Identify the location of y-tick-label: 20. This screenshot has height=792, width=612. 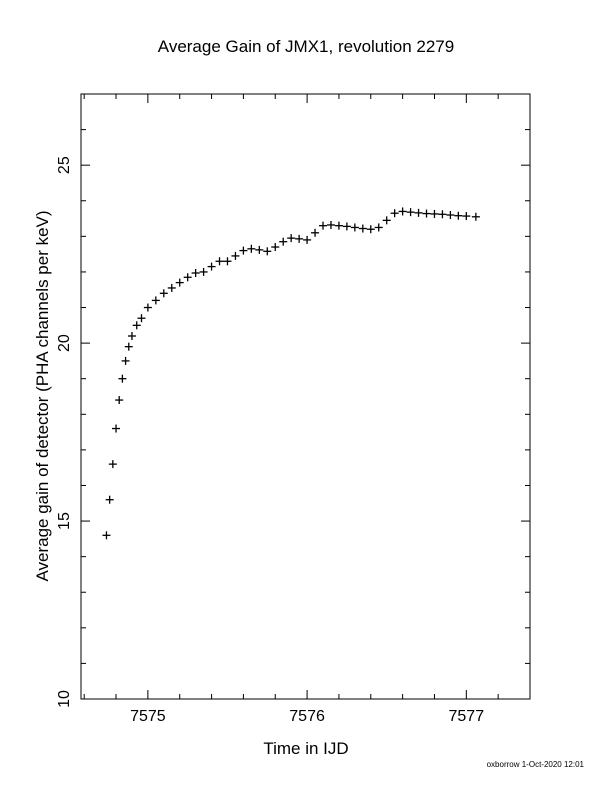
(64, 343).